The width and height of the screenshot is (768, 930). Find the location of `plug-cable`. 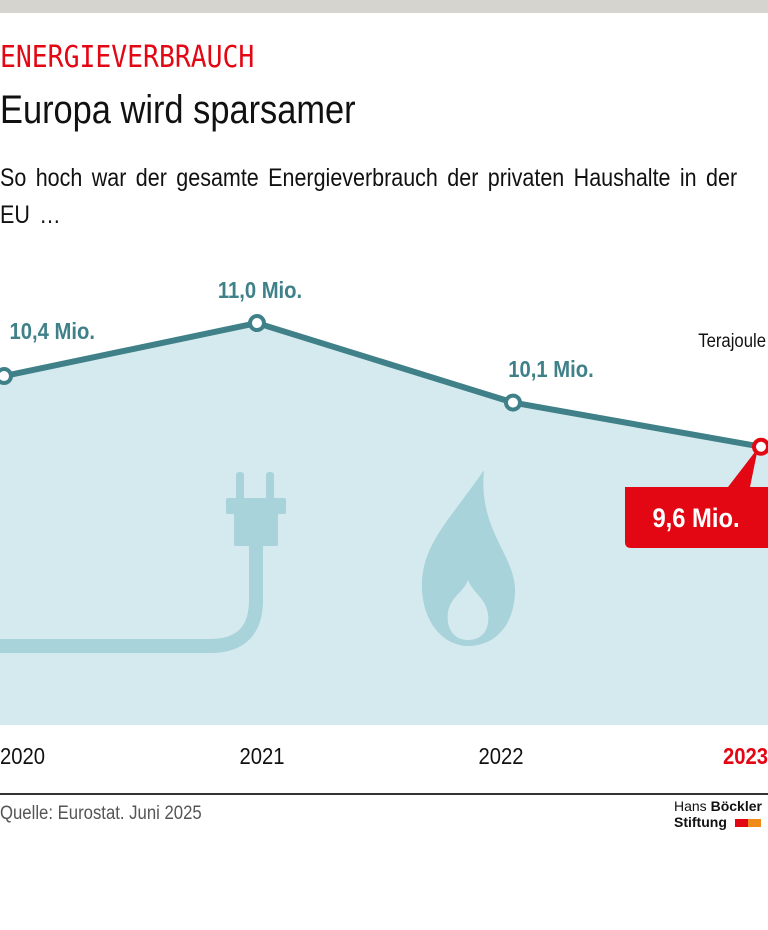

plug-cable is located at coordinates (131, 599).